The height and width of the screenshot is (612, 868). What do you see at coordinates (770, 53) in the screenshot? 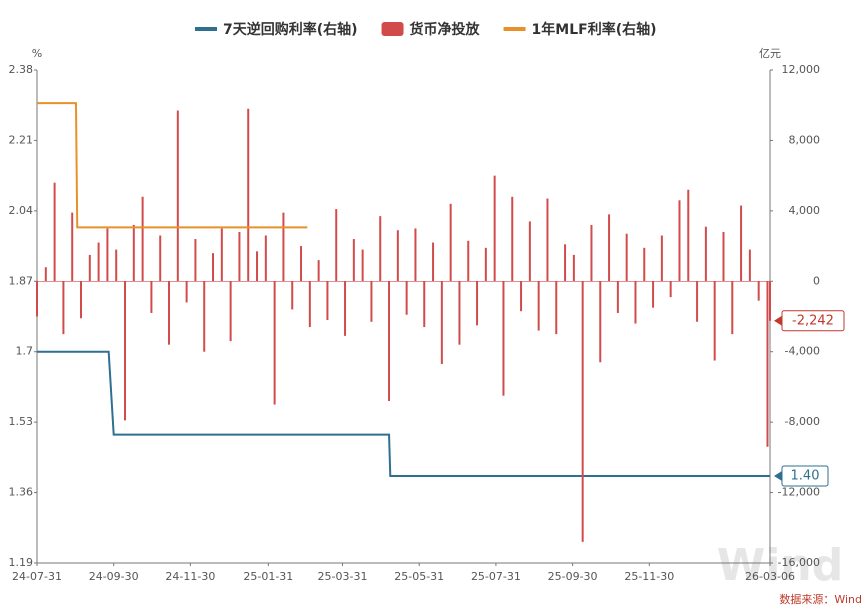
I see `y2-unit: 亿元` at bounding box center [770, 53].